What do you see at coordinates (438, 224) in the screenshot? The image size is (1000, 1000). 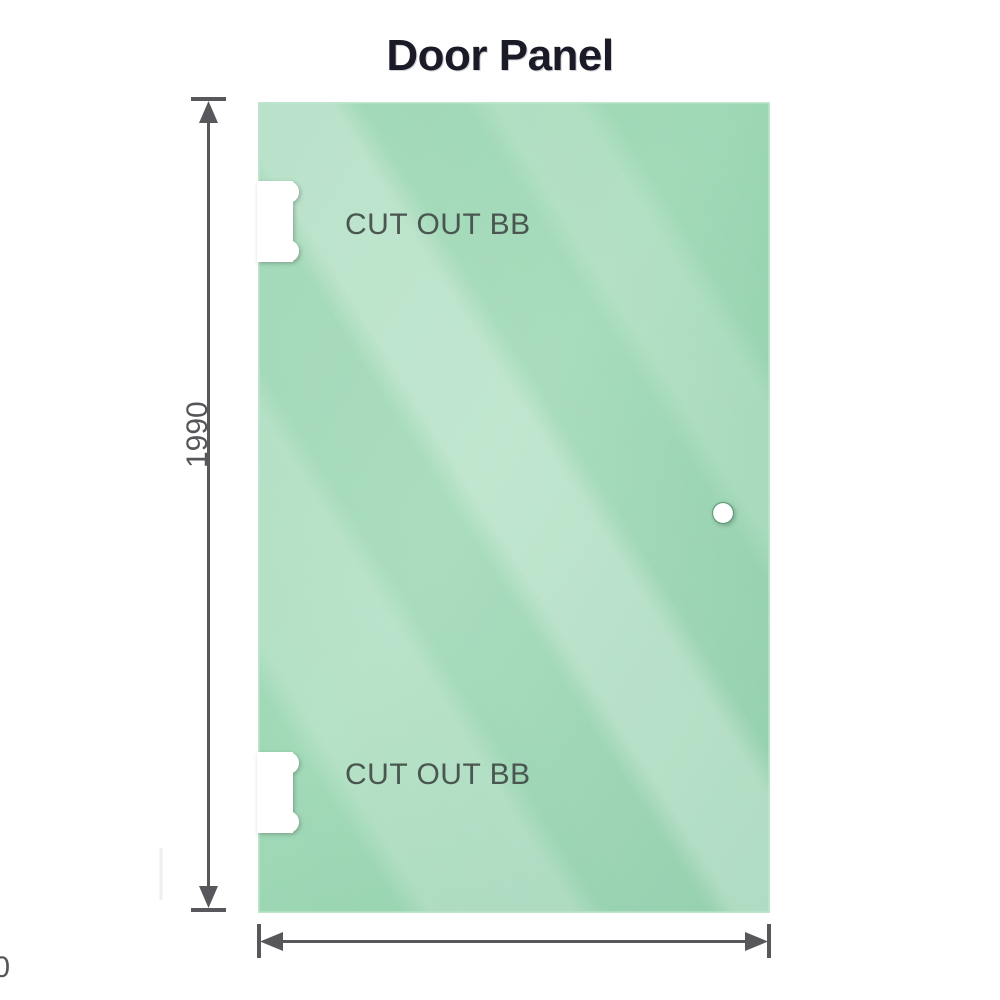 I see `cutout-top-label: CUT OUT BB` at bounding box center [438, 224].